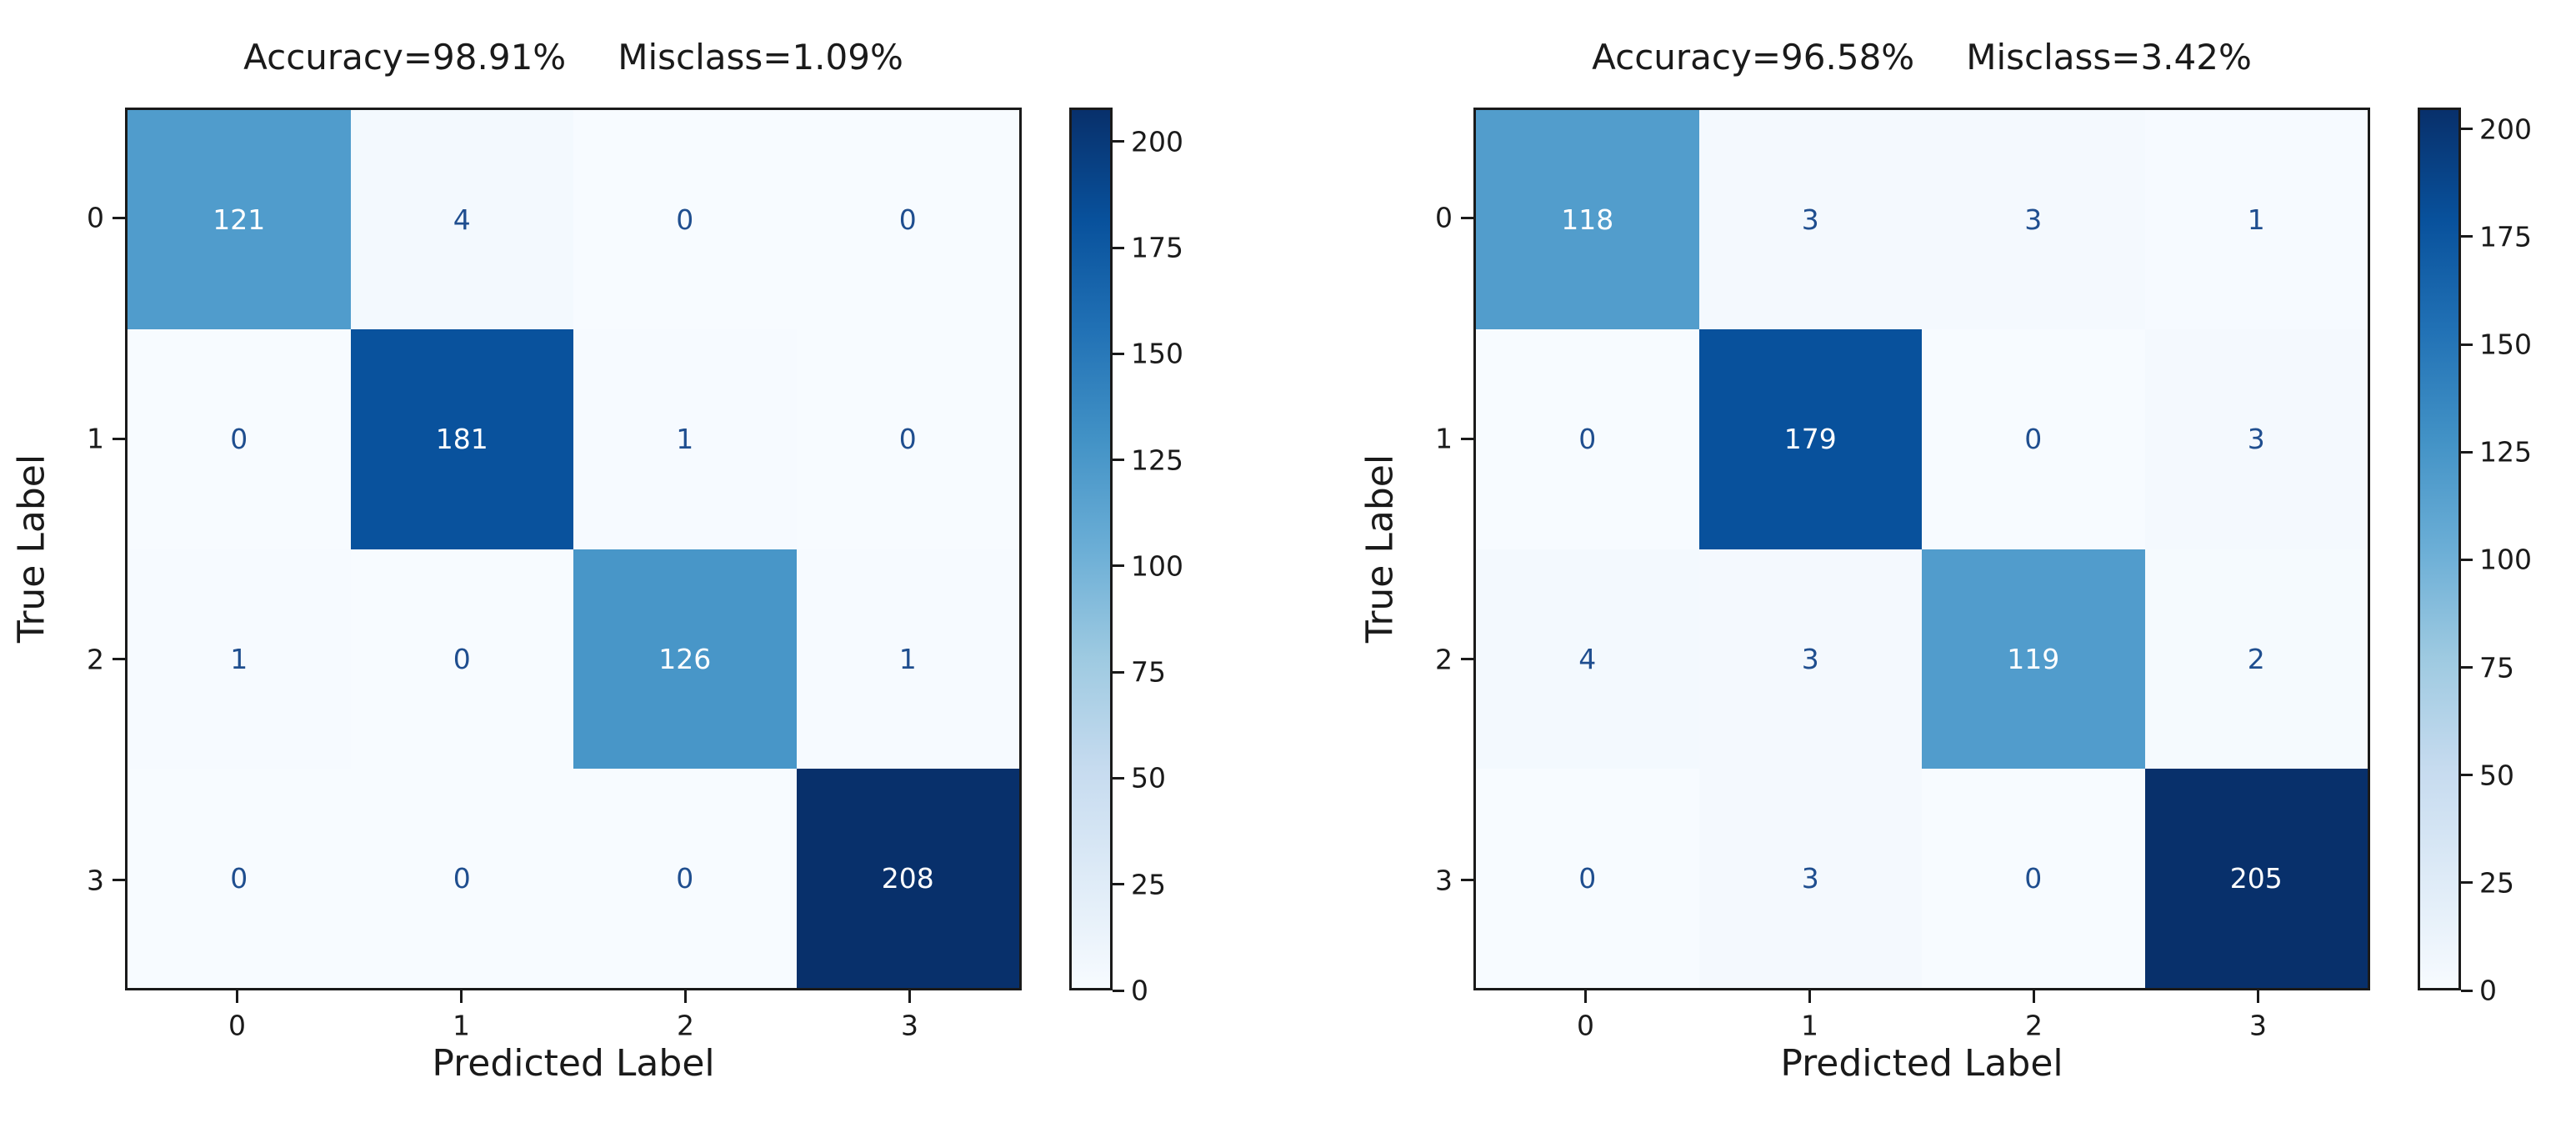 Image resolution: width=2576 pixels, height=1128 pixels. What do you see at coordinates (910, 1025) in the screenshot?
I see `x-tick-label: 3` at bounding box center [910, 1025].